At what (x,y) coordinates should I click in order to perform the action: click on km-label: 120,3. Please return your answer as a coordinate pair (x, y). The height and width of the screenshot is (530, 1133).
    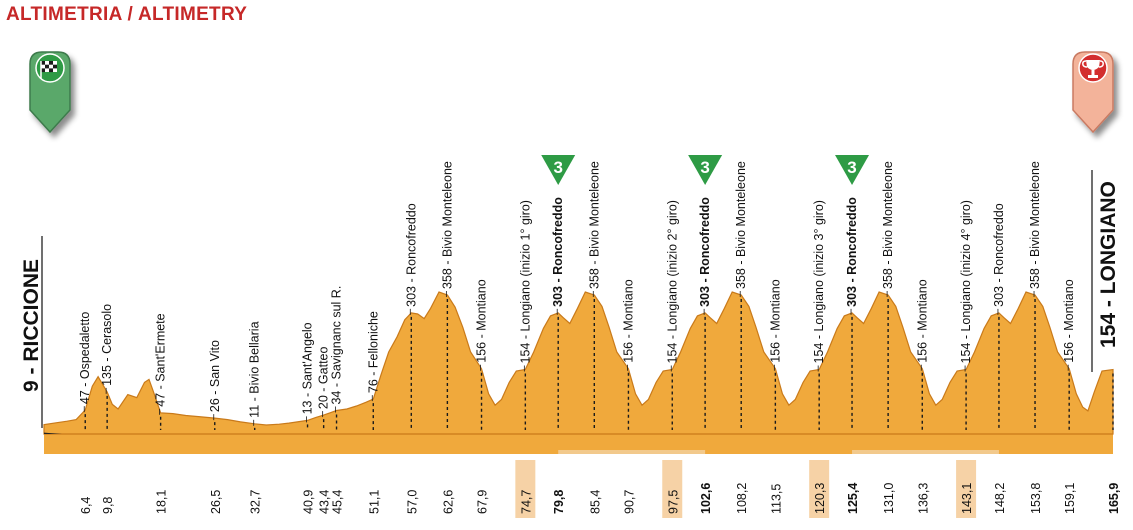
    Looking at the image, I should click on (820, 498).